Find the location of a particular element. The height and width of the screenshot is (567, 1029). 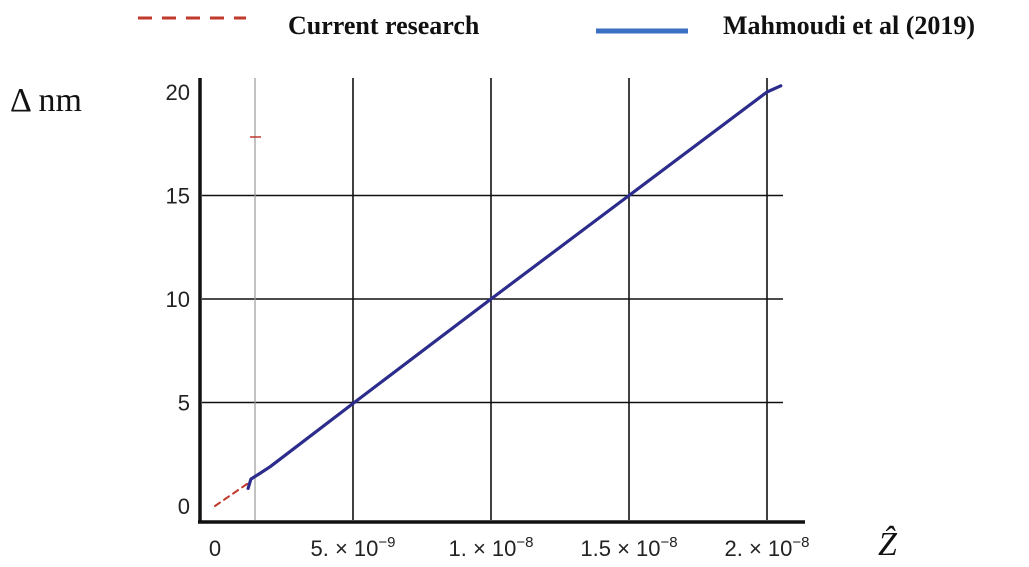

legend-label-current-research: Current research is located at coordinates (384, 25).